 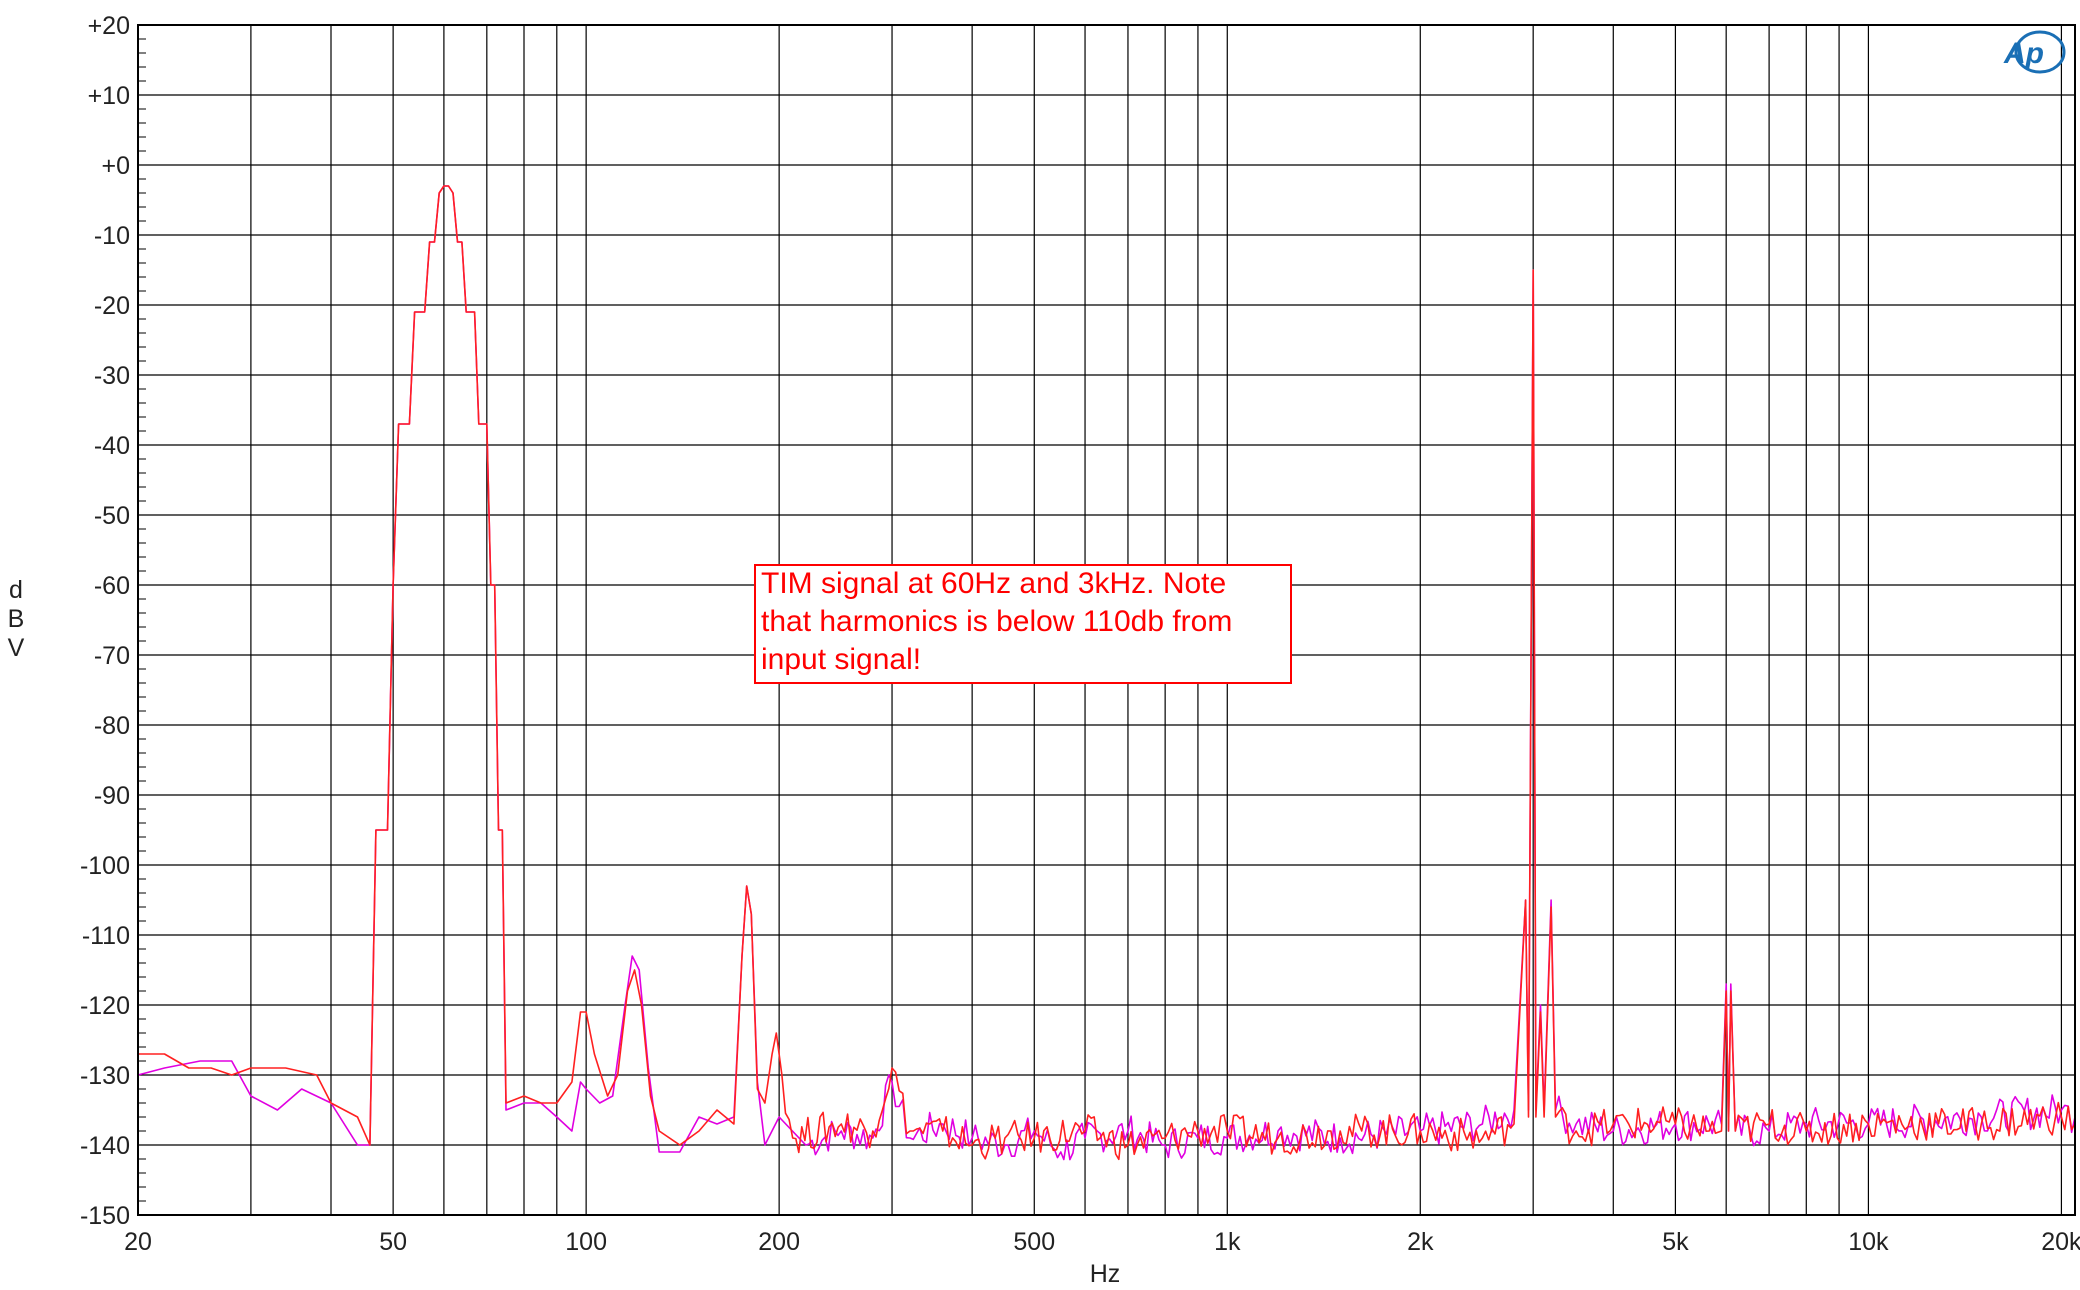 What do you see at coordinates (841, 659) in the screenshot?
I see `annotation-line-3: input signal!` at bounding box center [841, 659].